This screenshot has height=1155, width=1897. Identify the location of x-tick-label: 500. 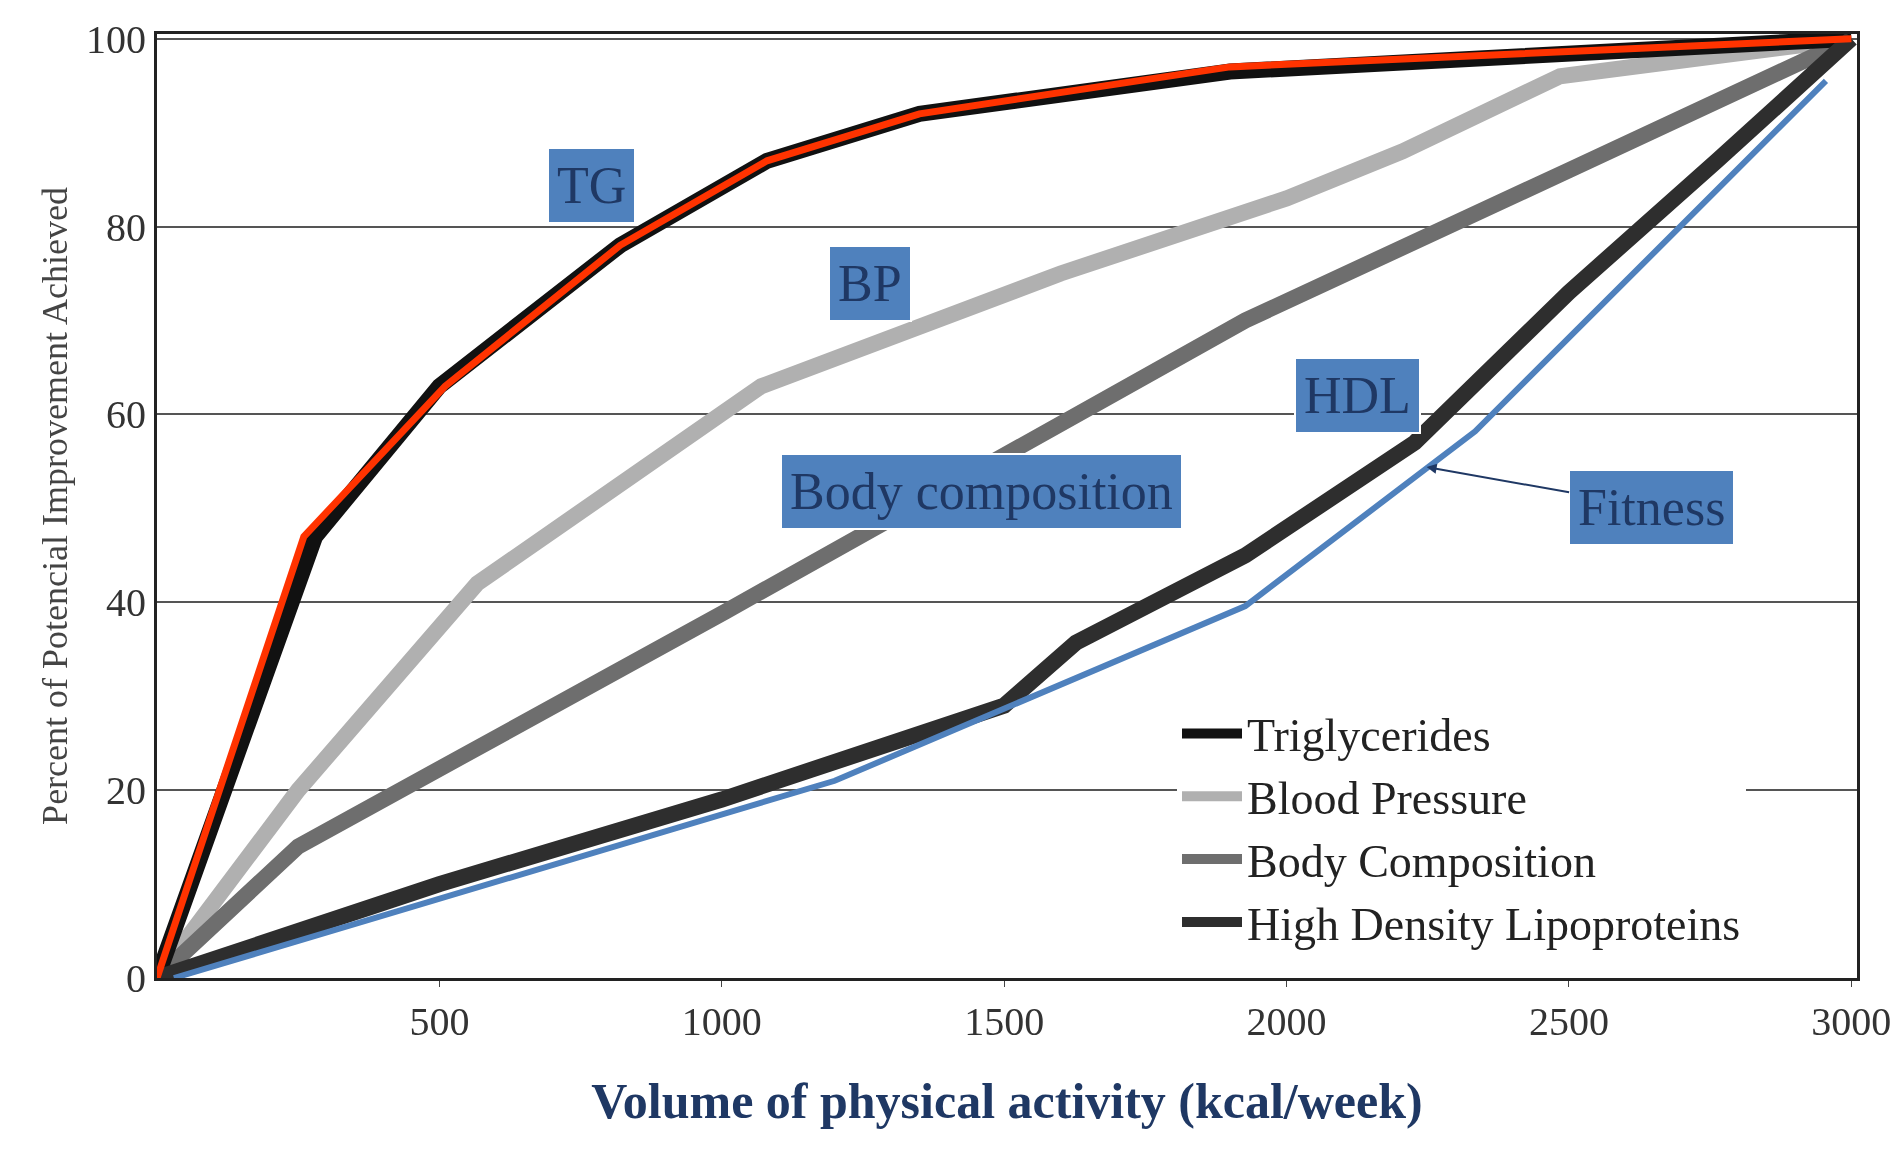
(439, 1021).